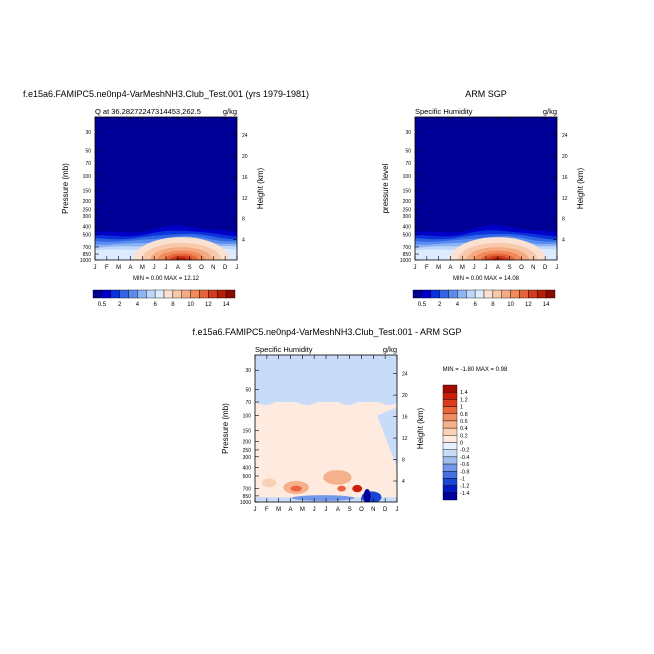  What do you see at coordinates (486, 279) in the screenshot?
I see `min-max-label: MIN = 0.00 MAX = 14.08` at bounding box center [486, 279].